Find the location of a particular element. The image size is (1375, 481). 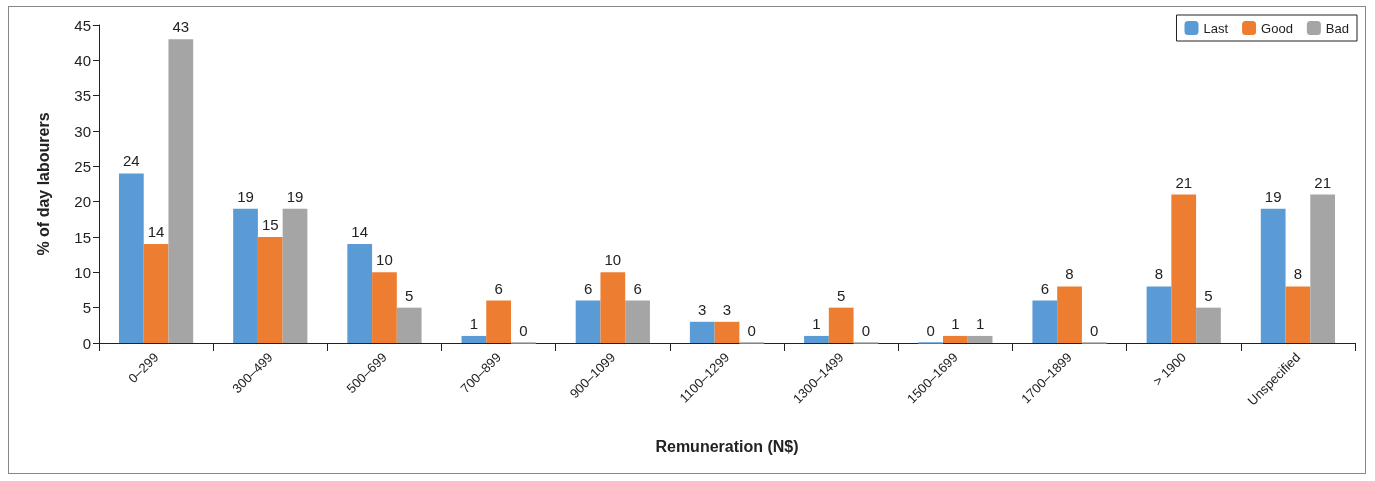

x-axis-title: Remuneration (N$) is located at coordinates (727, 446).